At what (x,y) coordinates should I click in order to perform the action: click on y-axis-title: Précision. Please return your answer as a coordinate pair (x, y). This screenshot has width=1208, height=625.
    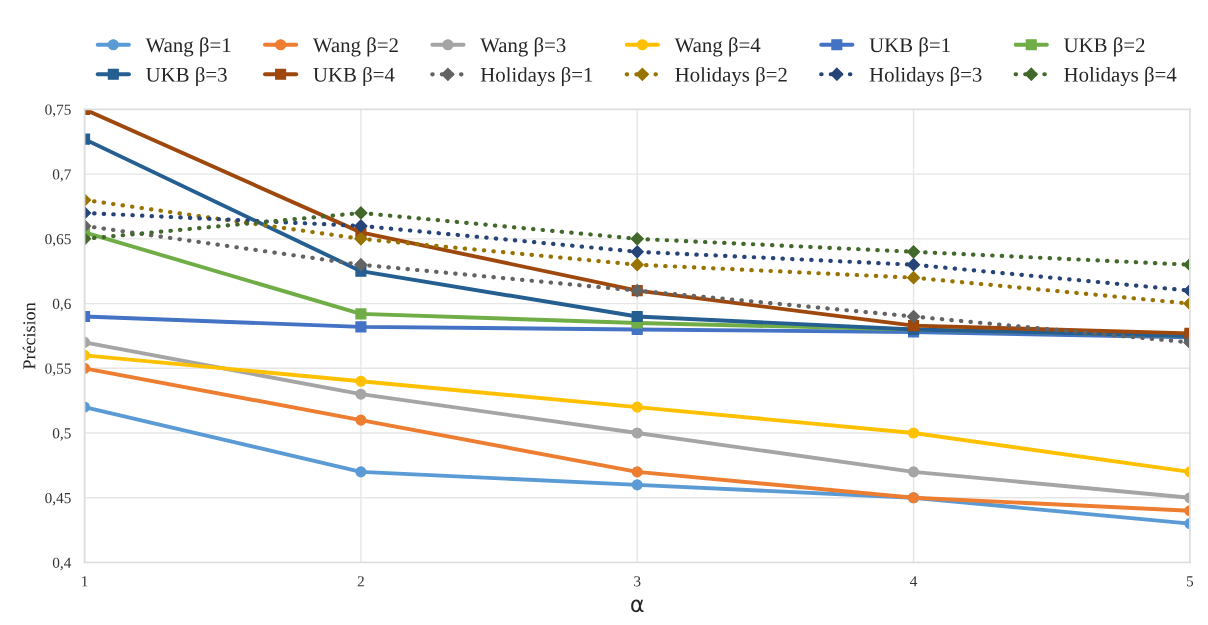
    Looking at the image, I should click on (29, 336).